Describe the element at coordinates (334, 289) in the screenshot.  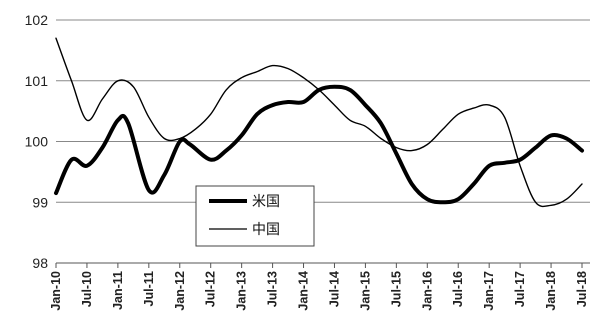
I see `x-tick-label: Jul-14` at that location.